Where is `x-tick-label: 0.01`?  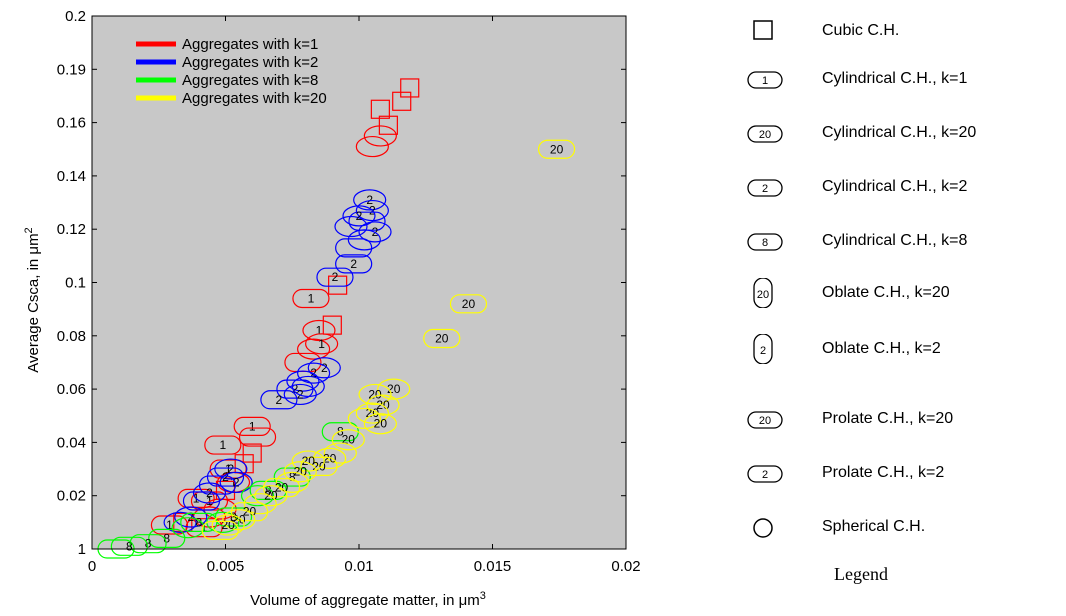
x-tick-label: 0.01 is located at coordinates (358, 566).